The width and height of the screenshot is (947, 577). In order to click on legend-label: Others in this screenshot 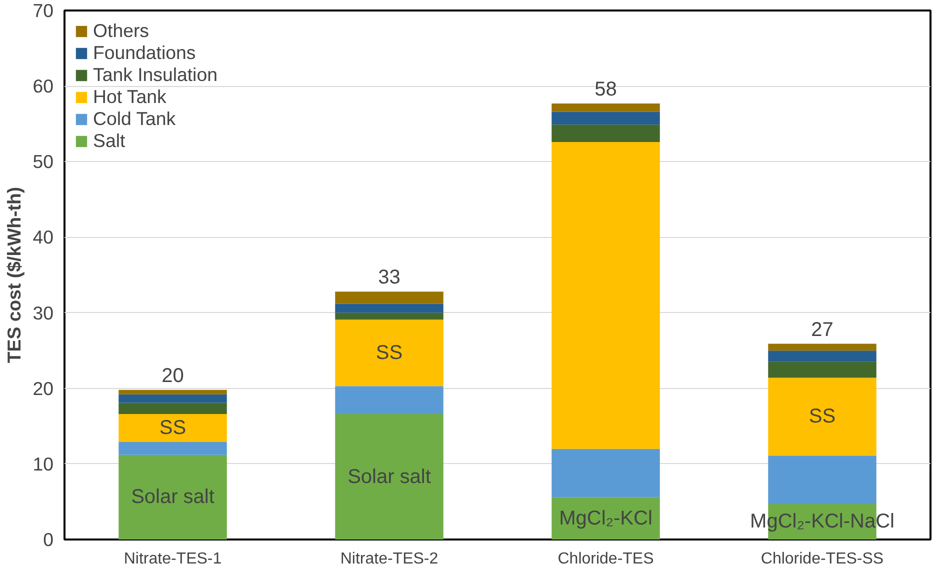, I will do `click(121, 31)`.